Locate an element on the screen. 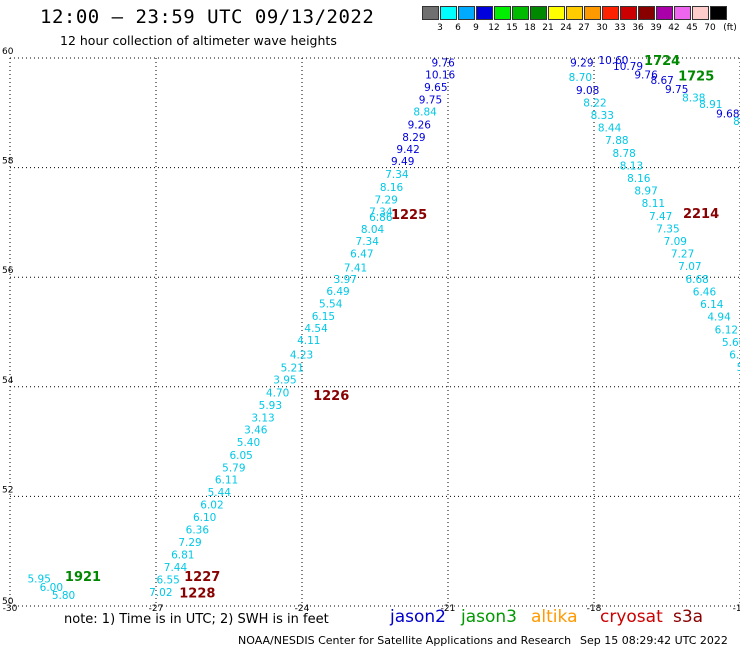 This screenshot has height=650, width=740. data-point-swh: 6.55 is located at coordinates (167, 581).